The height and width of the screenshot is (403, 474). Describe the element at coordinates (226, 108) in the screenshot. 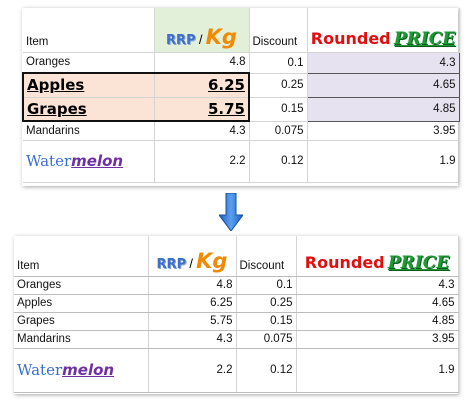

I see `cell-rrp-text: 5.75` at that location.